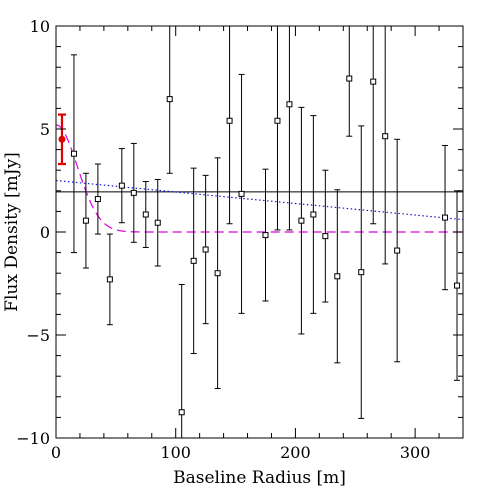 The height and width of the screenshot is (491, 491). Describe the element at coordinates (415, 452) in the screenshot. I see `x-tick-label: 300` at that location.